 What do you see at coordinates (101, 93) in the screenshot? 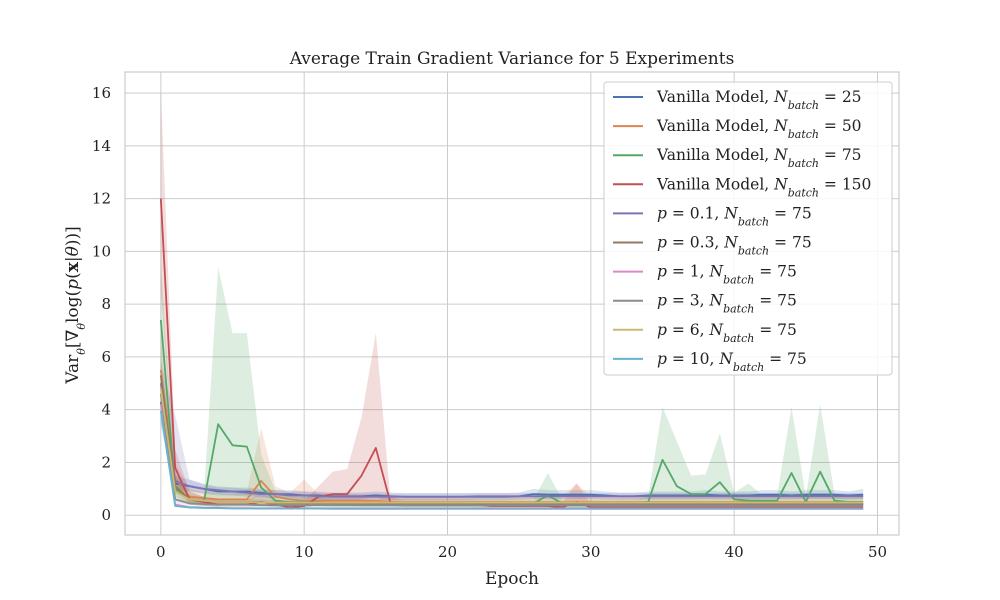
I see `y-tick-label: 16` at bounding box center [101, 93].